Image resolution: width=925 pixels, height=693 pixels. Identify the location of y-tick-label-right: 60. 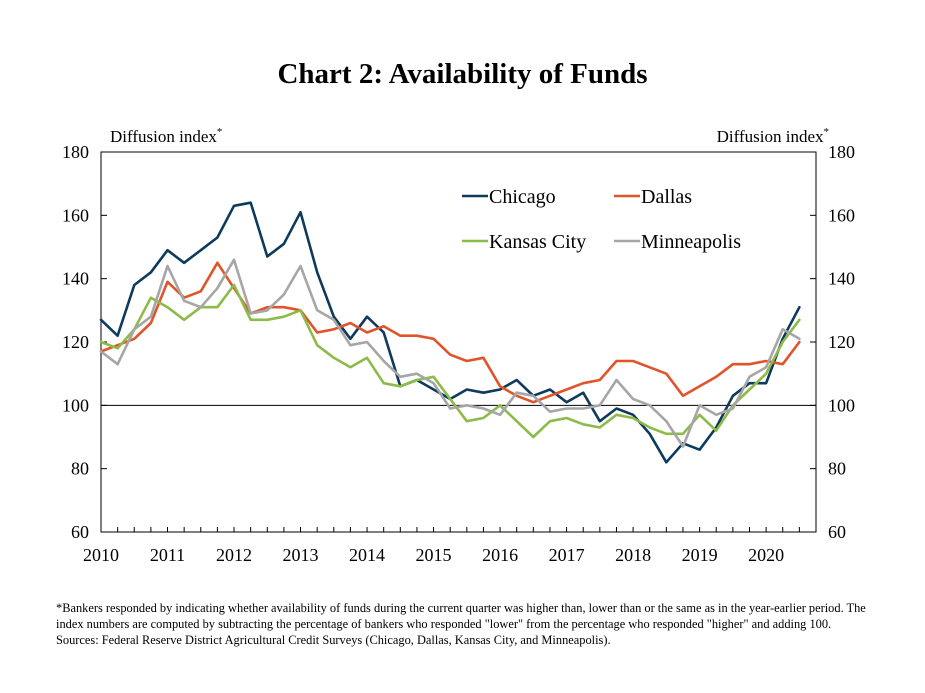
(837, 532).